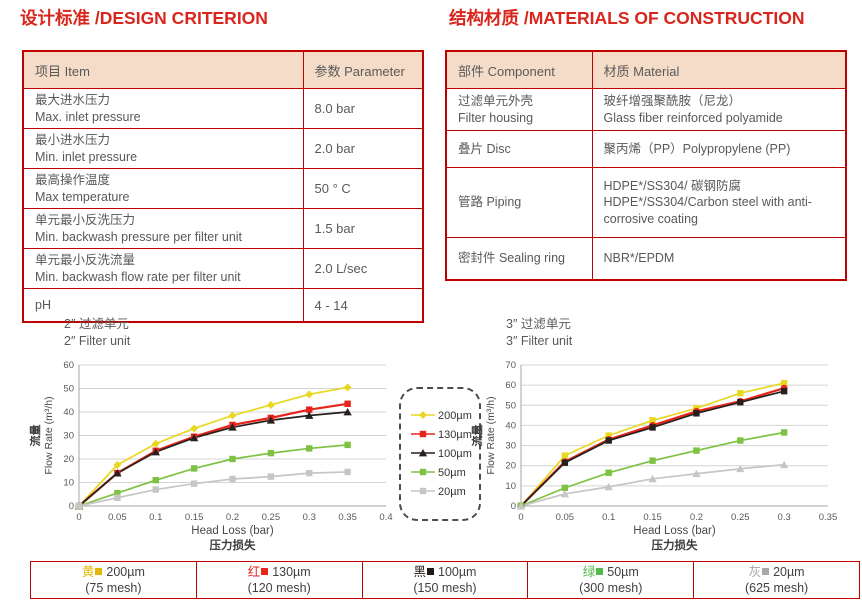 This screenshot has width=862, height=609. I want to click on x-tick-label: 0.4, so click(385, 517).